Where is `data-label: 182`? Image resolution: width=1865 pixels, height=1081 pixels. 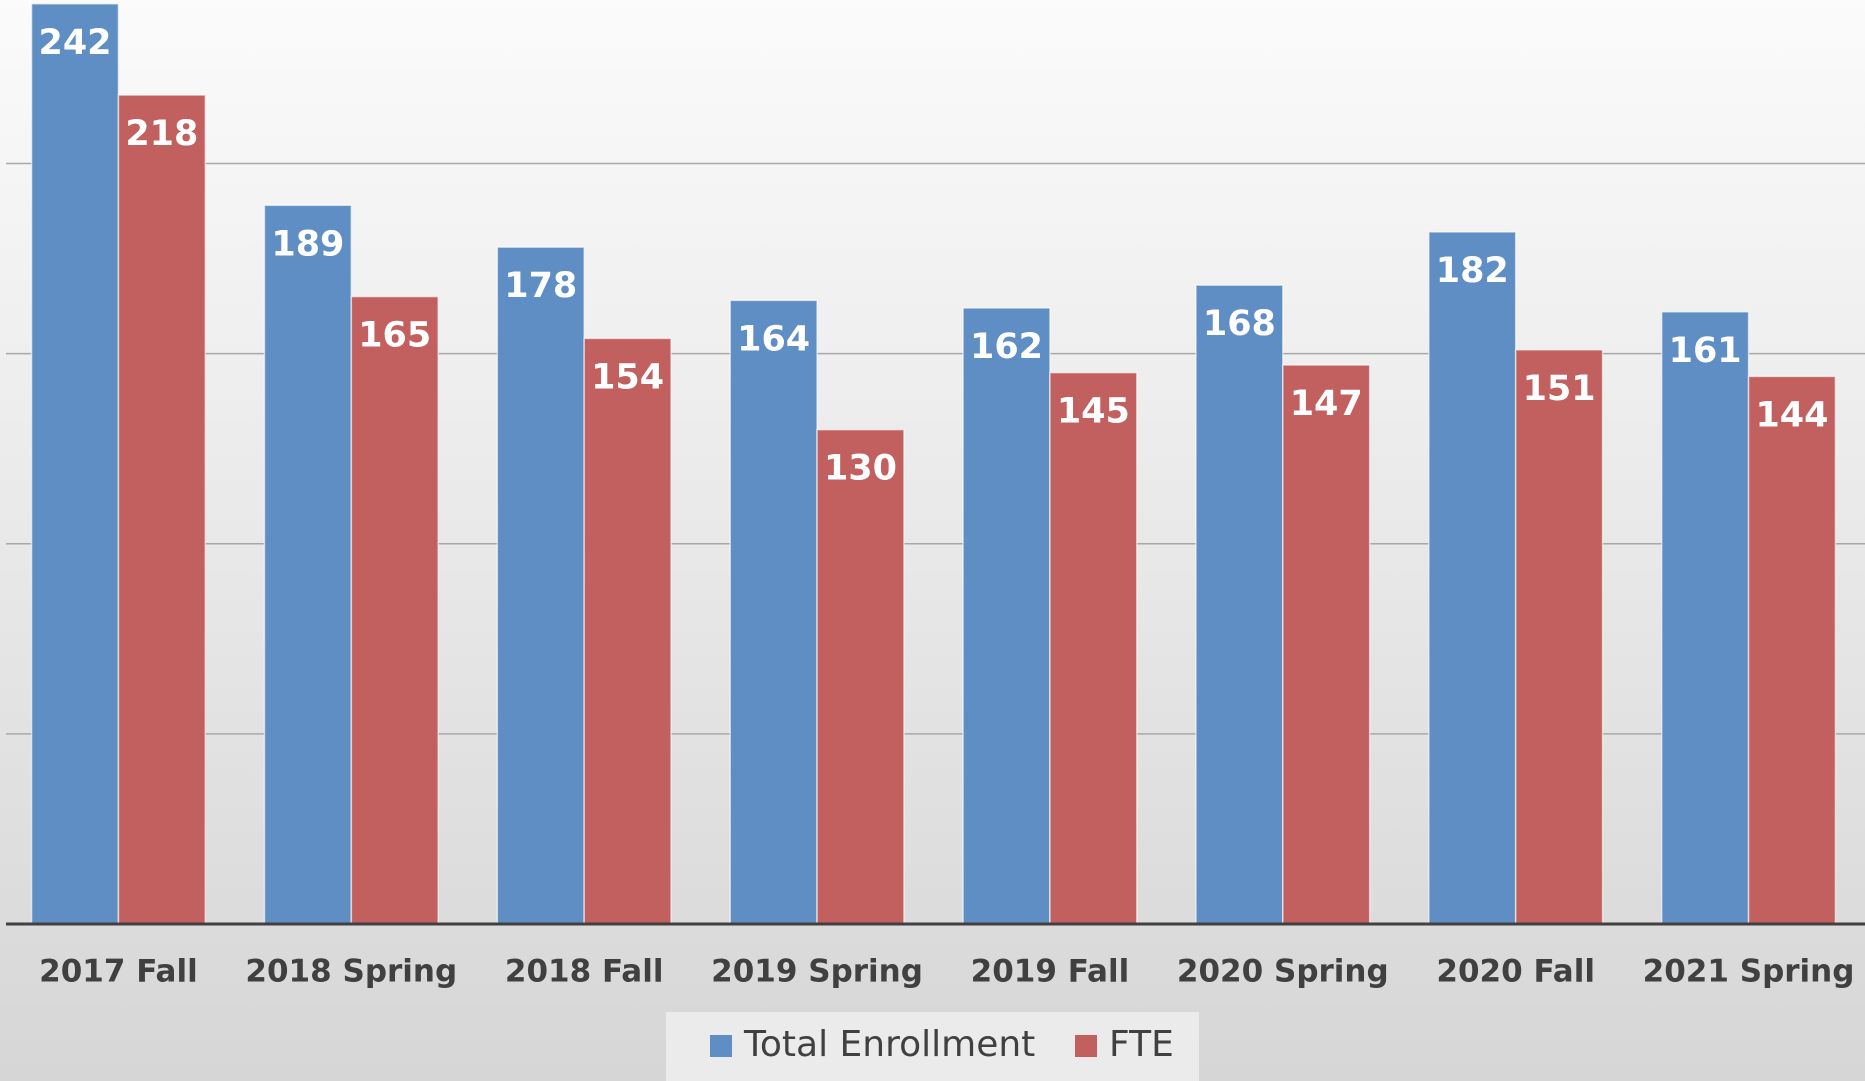 data-label: 182 is located at coordinates (1472, 271).